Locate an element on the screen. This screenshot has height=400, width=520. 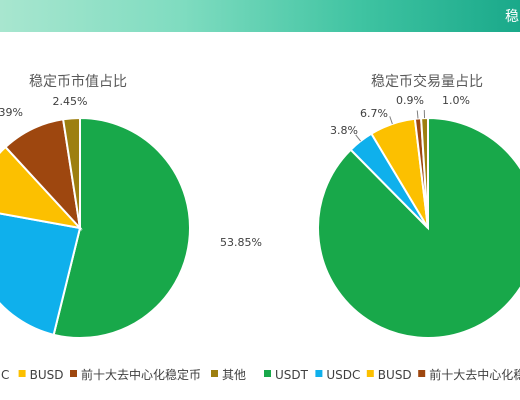
data-label-1-2: 6.7% is located at coordinates (374, 113).